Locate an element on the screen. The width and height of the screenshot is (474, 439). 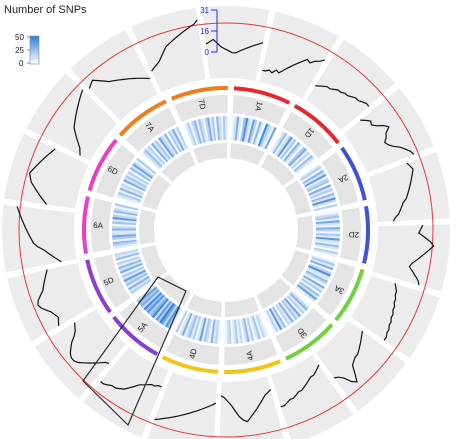
chromosome-label: 4D is located at coordinates (193, 353).